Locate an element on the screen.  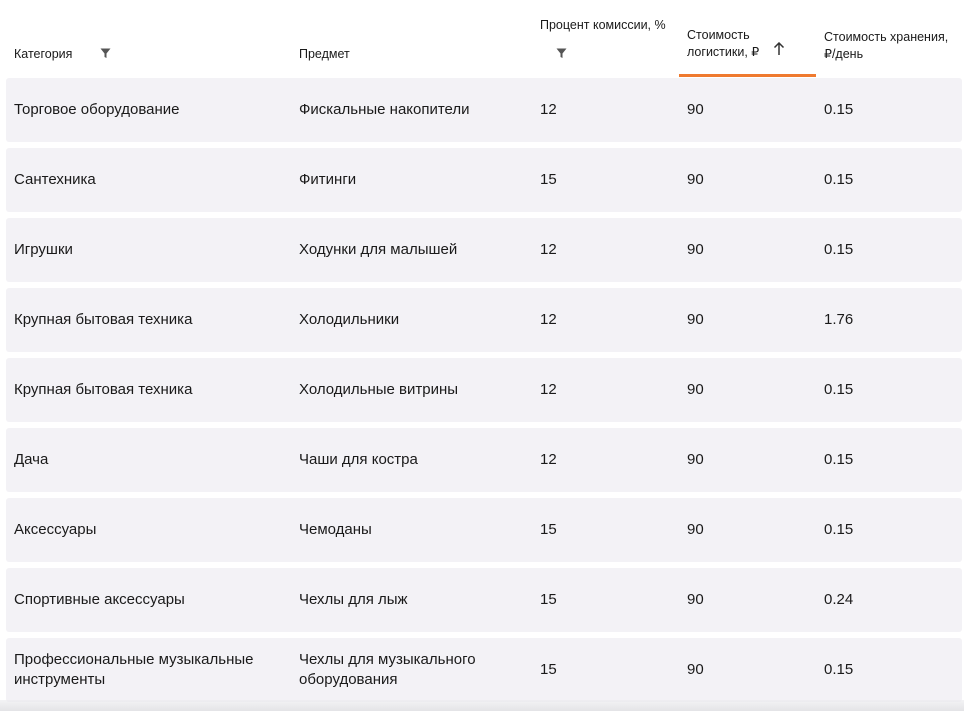
cell-subject: Чехлы для музыкального оборудования is located at coordinates (387, 669).